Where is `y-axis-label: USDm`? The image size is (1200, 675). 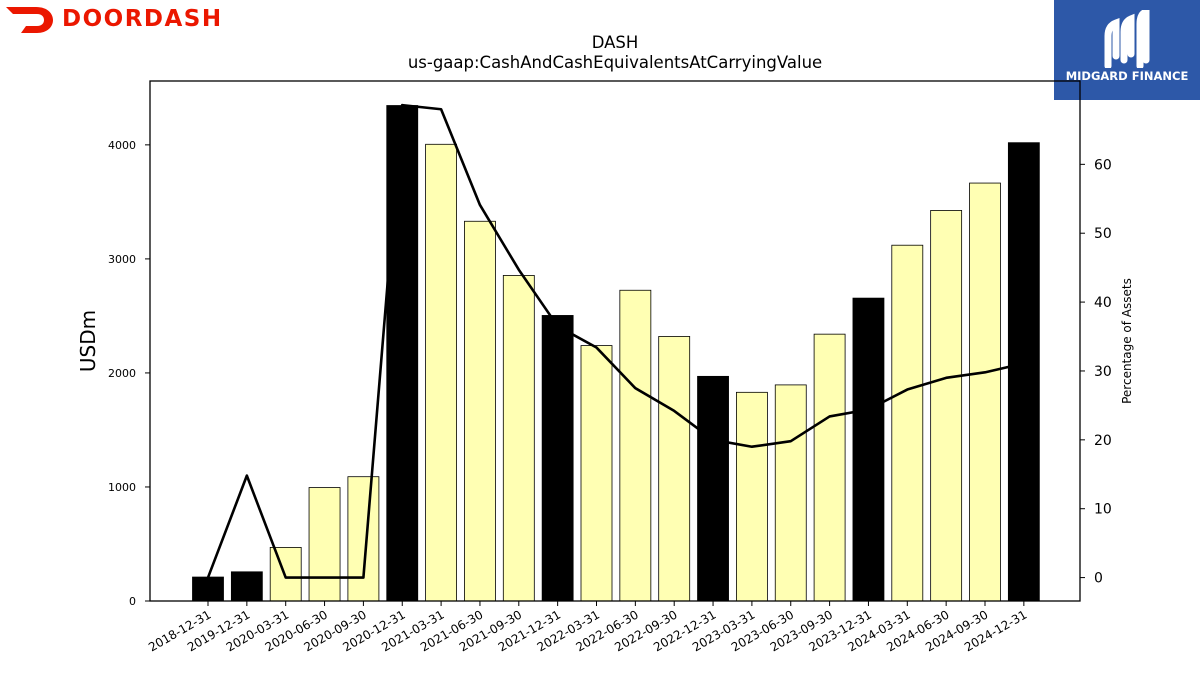
y-axis-label: USDm is located at coordinates (88, 341).